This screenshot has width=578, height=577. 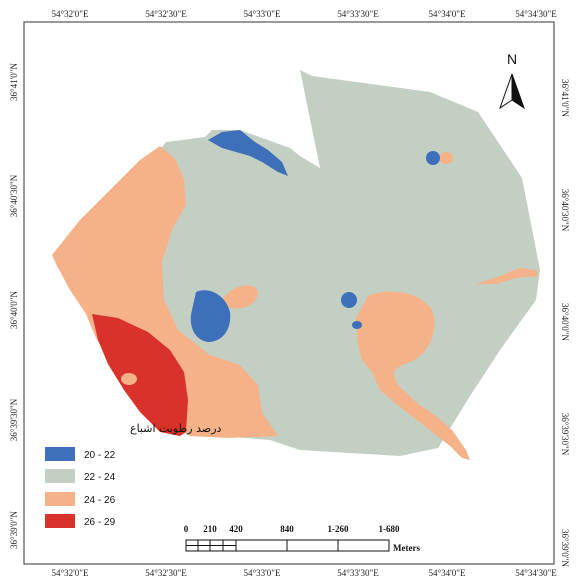 I want to click on bottom-tick-label: 54°34'30"E, so click(x=536, y=572).